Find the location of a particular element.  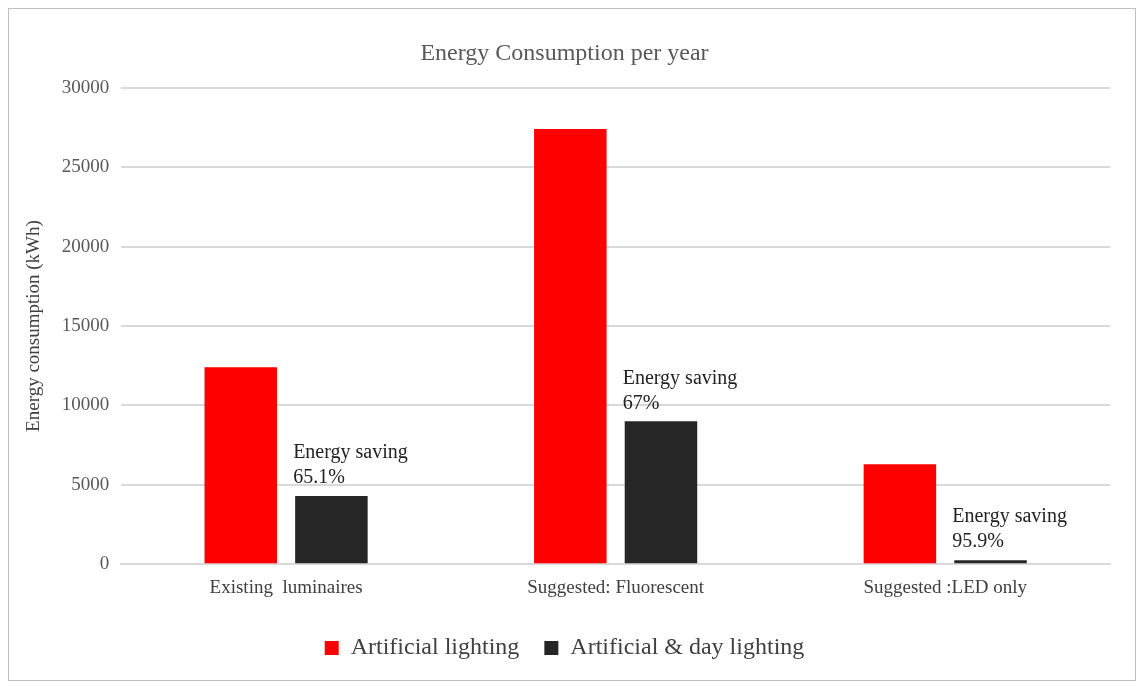

y-tick-label: 30000 is located at coordinates (85, 86).